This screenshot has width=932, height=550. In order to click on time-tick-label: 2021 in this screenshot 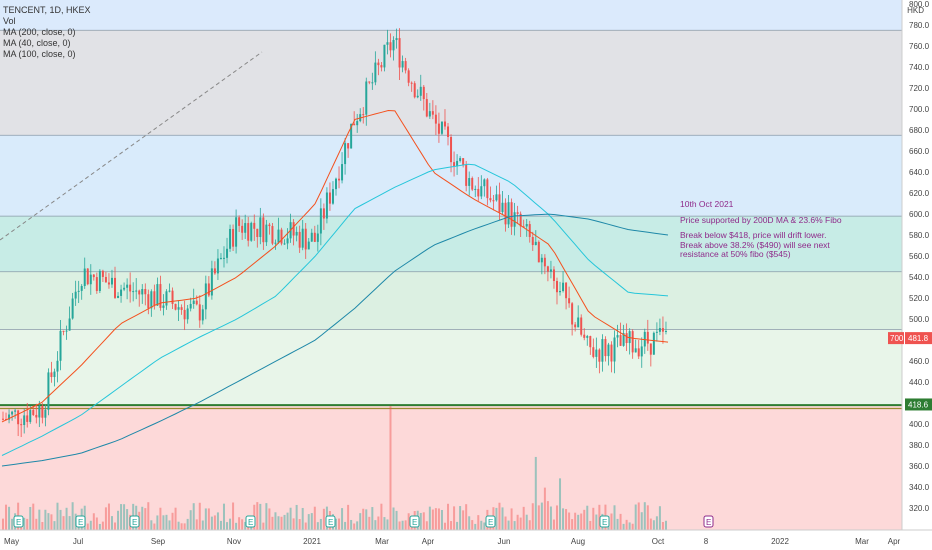, I will do `click(312, 541)`.